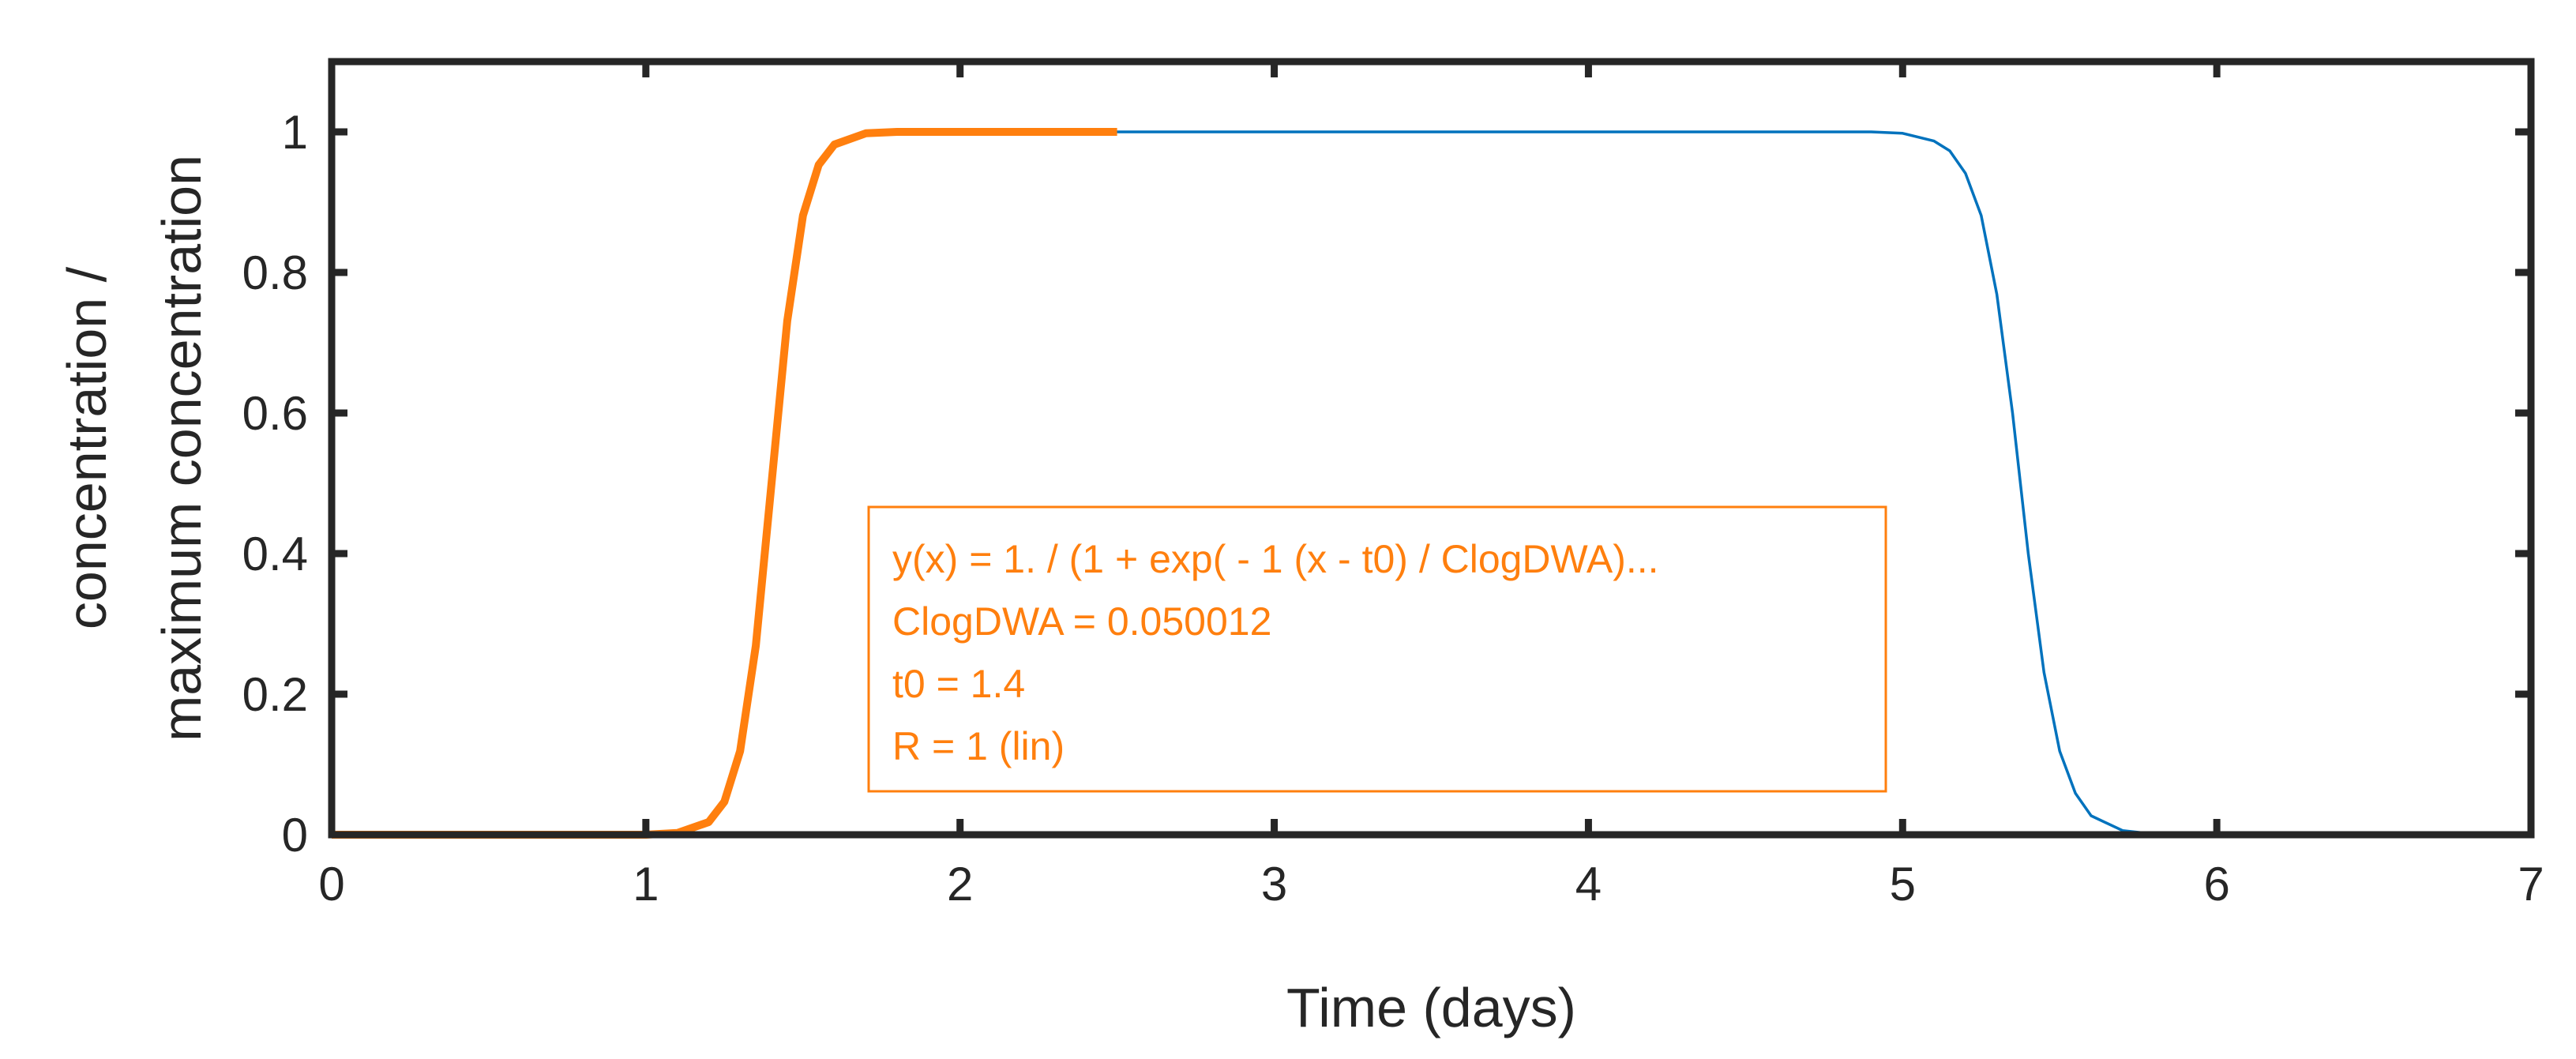 The image size is (2576, 1059). I want to click on x-tick-label: 3, so click(1274, 885).